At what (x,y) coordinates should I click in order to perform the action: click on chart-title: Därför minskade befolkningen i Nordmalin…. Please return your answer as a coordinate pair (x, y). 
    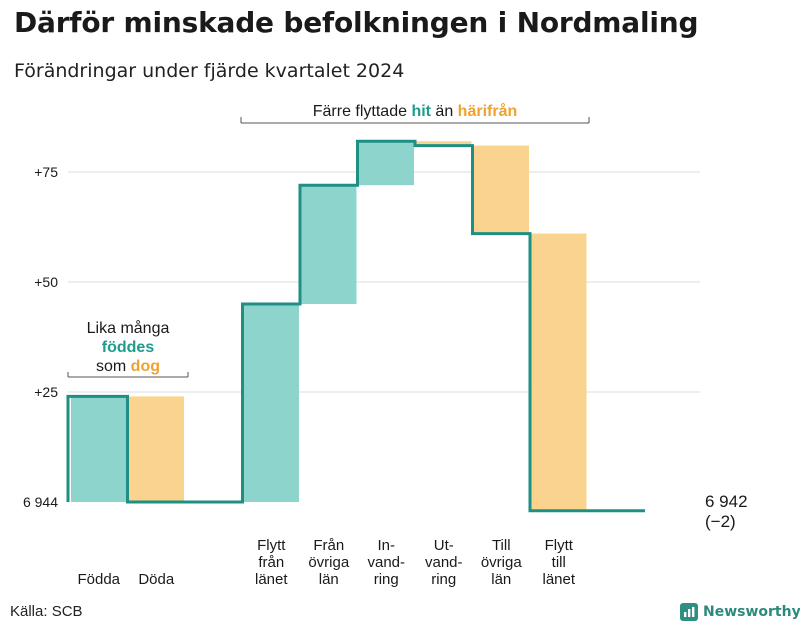
    Looking at the image, I should click on (356, 22).